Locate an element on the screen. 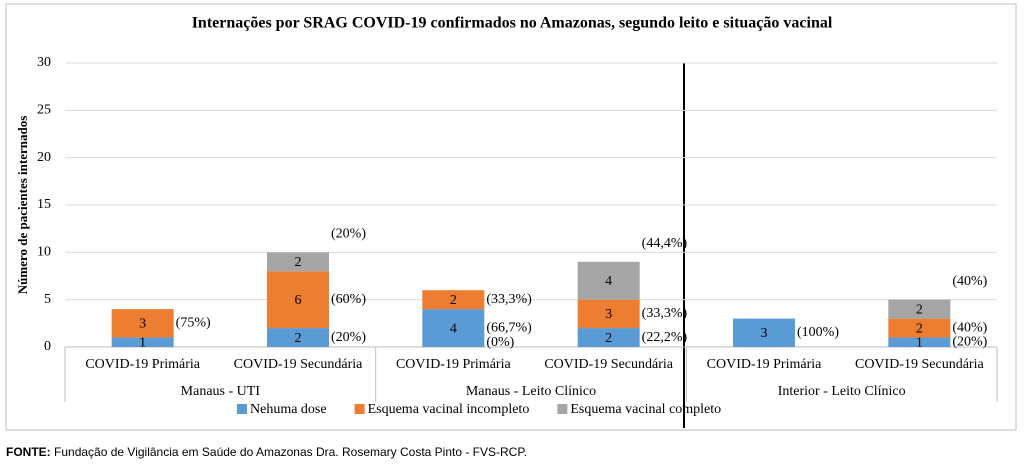 The width and height of the screenshot is (1024, 465). y-tick-label: 15 is located at coordinates (44, 204).